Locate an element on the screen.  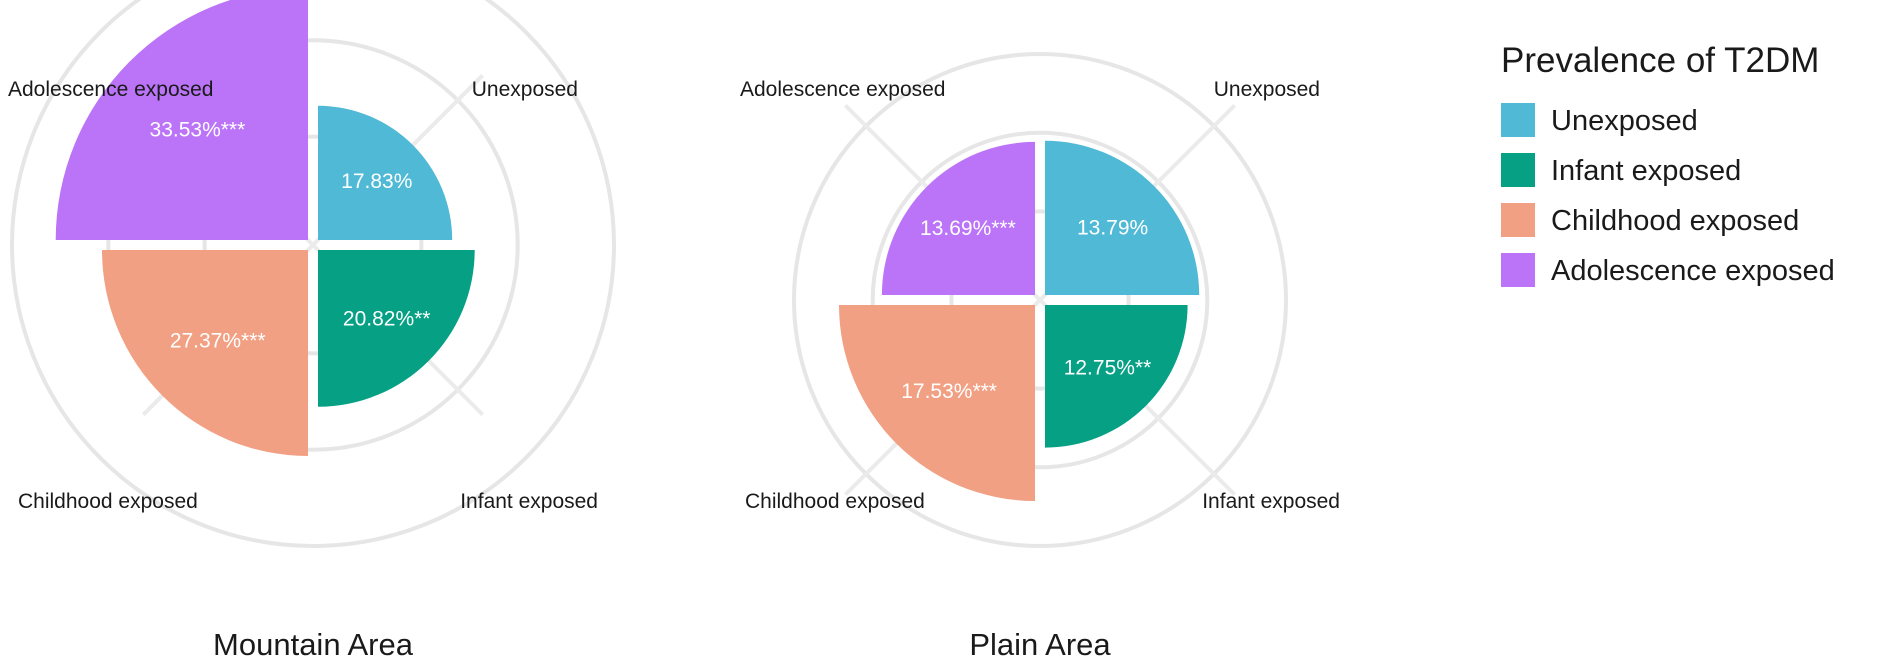
legend-label-infant-exposed: Infant exposed is located at coordinates (1646, 171).